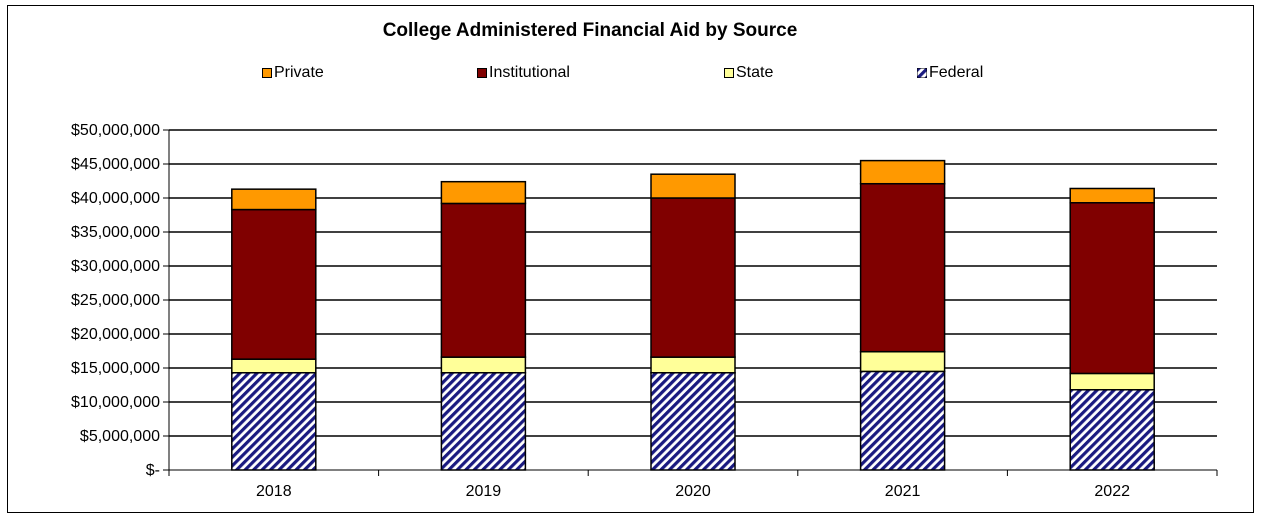 The height and width of the screenshot is (518, 1261). Describe the element at coordinates (120, 436) in the screenshot. I see `y-tick-label: $5,000,000` at that location.